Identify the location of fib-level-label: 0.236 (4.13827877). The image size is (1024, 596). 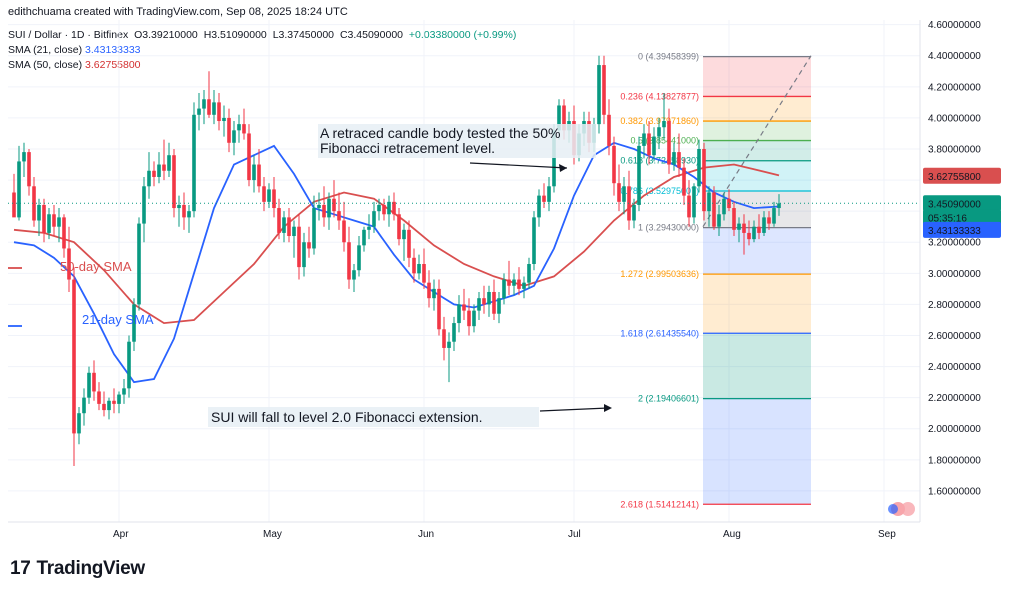
(659, 96).